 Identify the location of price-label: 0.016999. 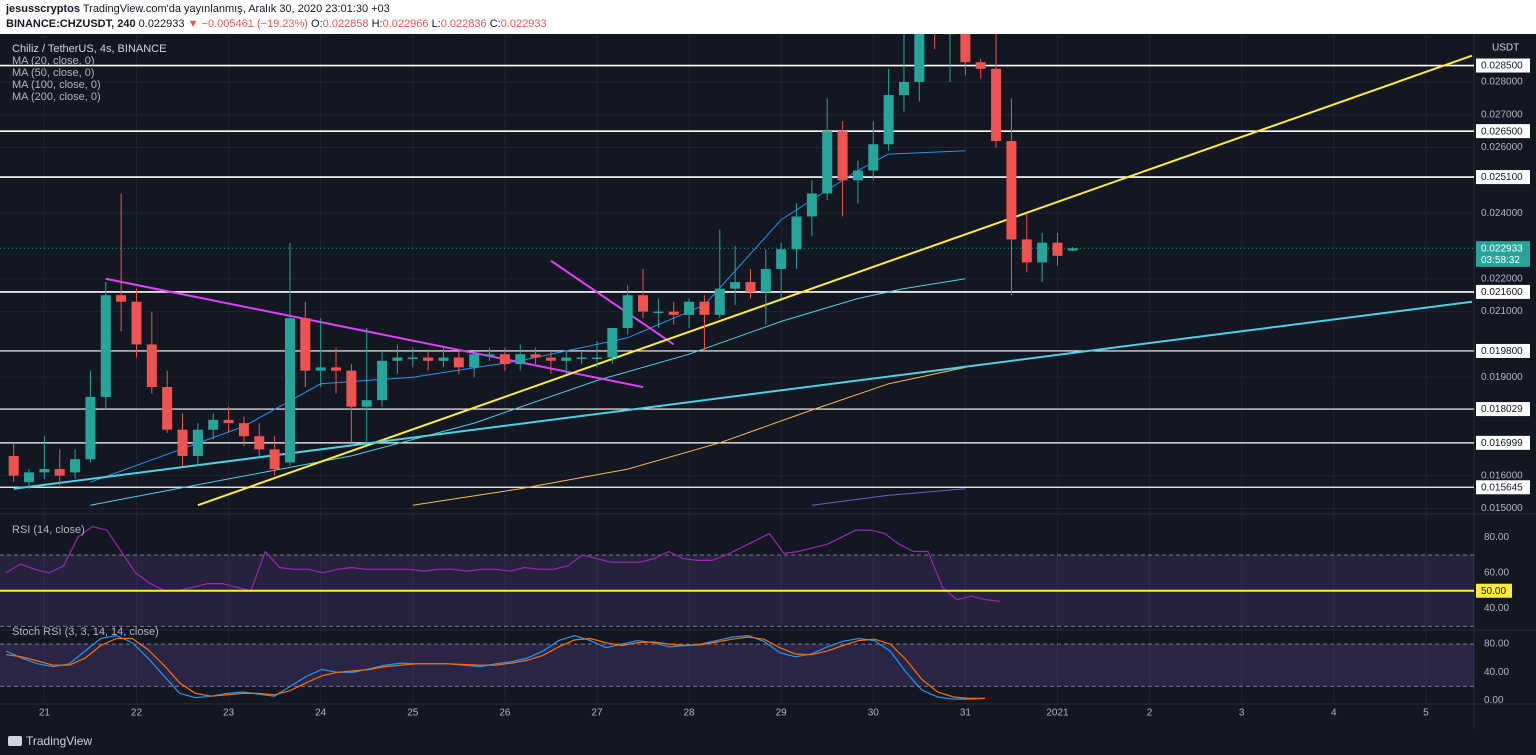
(1502, 443).